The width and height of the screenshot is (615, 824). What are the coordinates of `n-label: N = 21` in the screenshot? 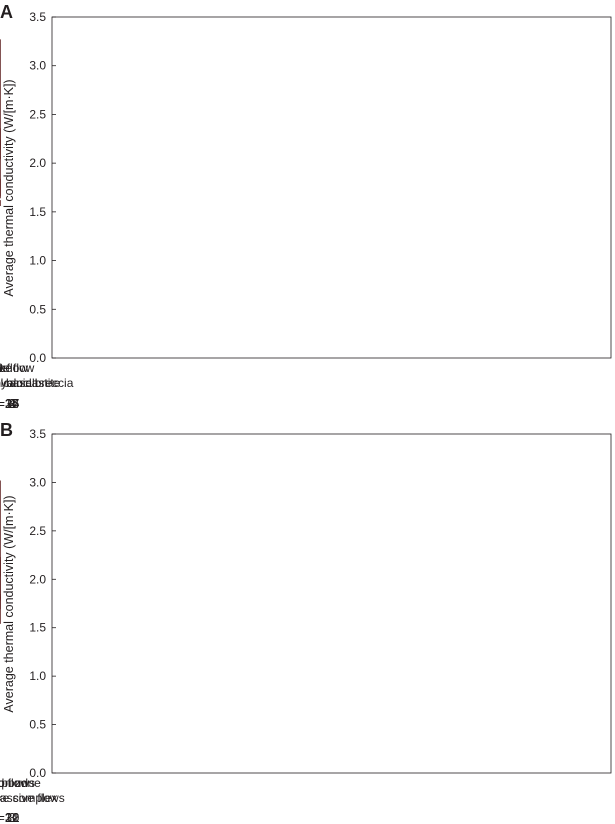 It's located at (9, 817).